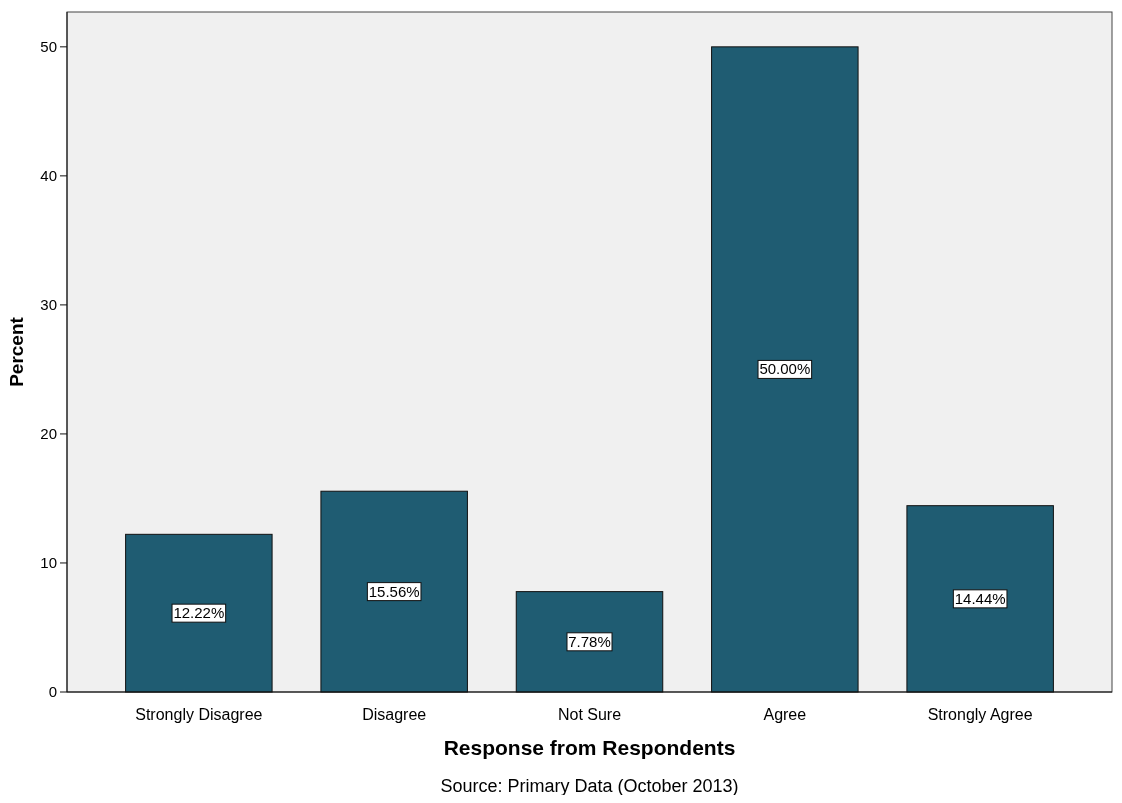 The width and height of the screenshot is (1122, 803). I want to click on x-tick-label: Disagree, so click(394, 714).